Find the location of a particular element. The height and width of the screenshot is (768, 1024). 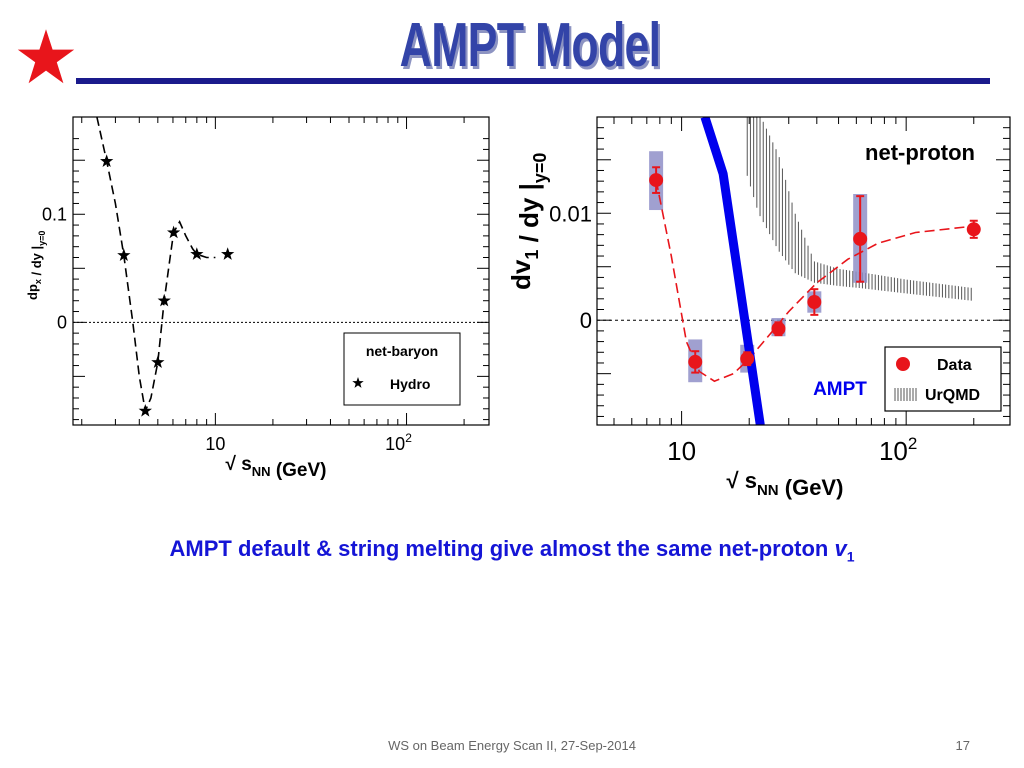

page-number: 17 is located at coordinates (962, 745).